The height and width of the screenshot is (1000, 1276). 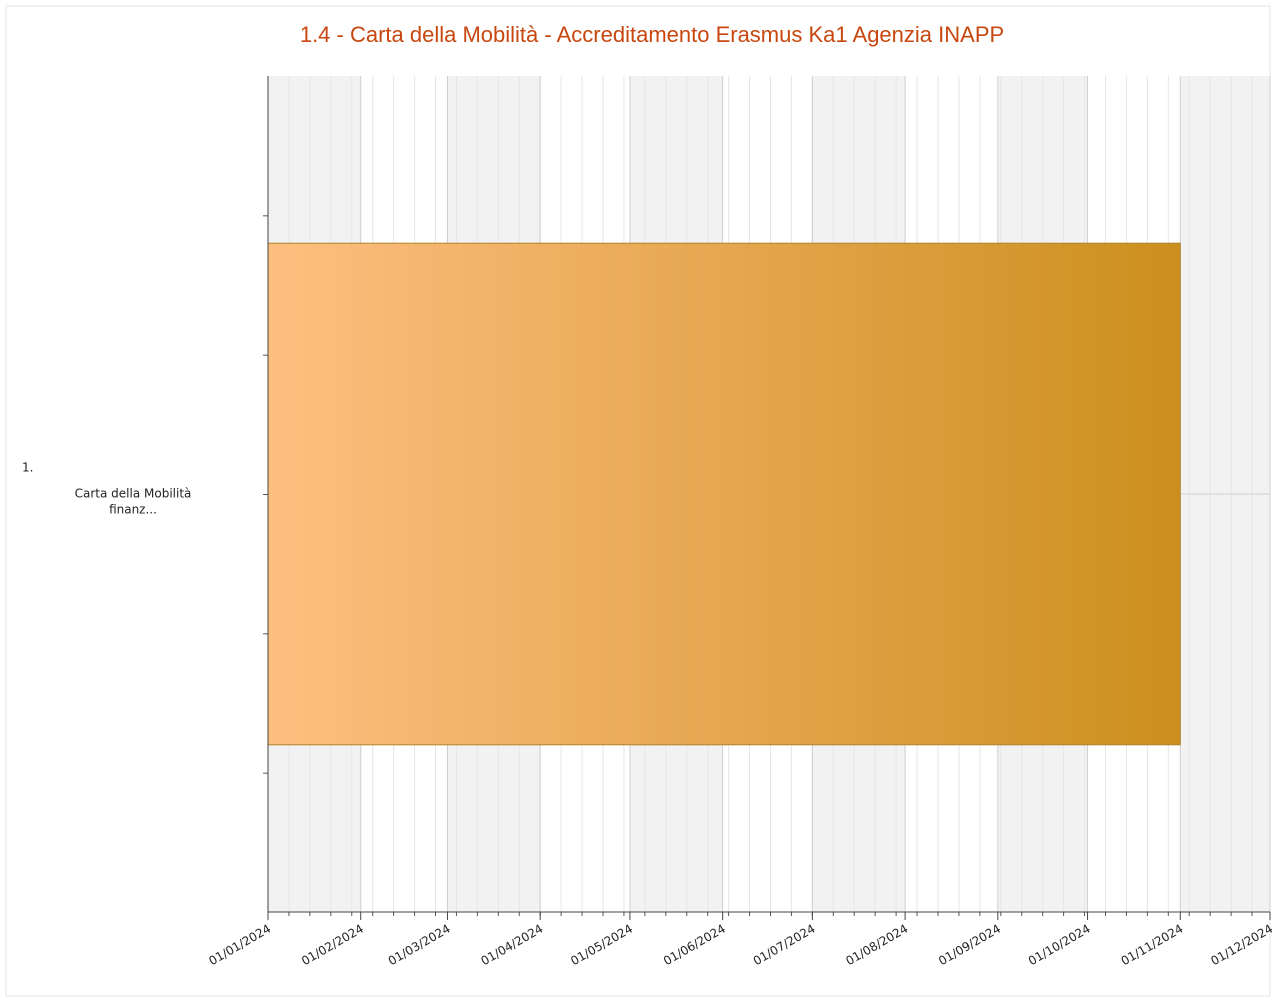 I want to click on x-tick-label: 01/10/2024, so click(x=1059, y=945).